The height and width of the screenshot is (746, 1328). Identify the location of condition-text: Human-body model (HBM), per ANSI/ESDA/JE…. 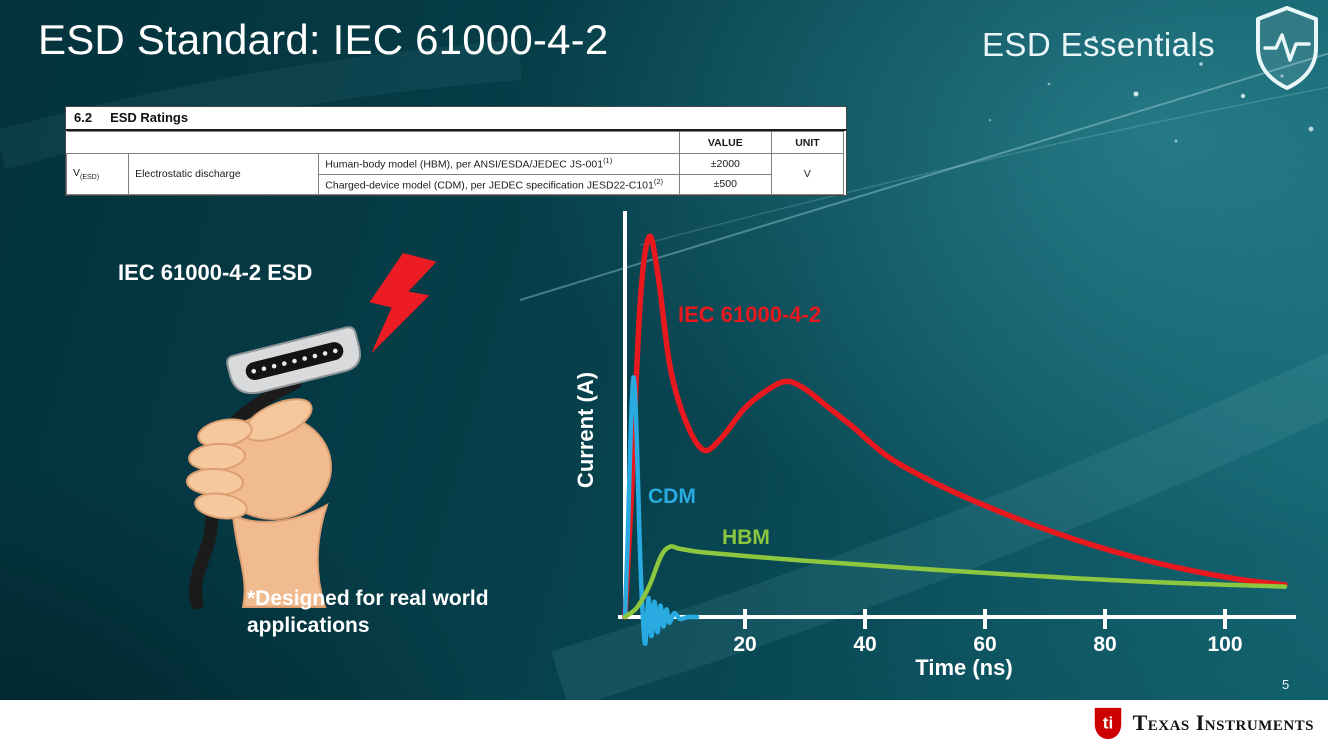
(464, 164).